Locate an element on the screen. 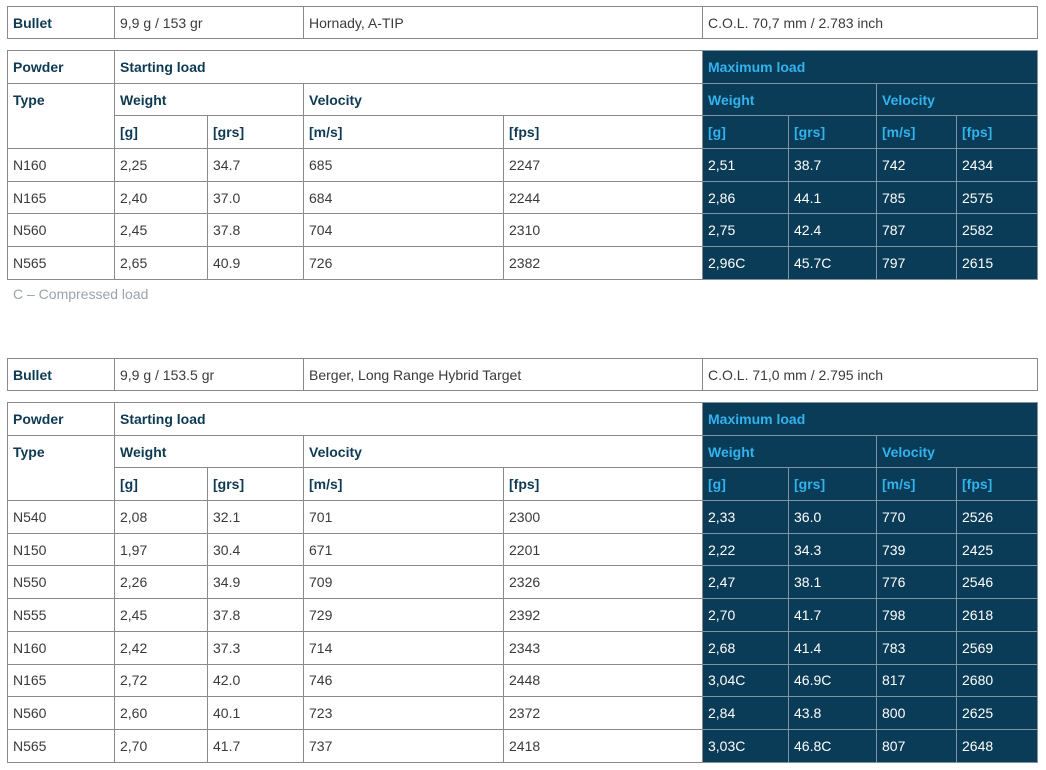 This screenshot has width=1046, height=770. start-weight-g-cell: 2,45 is located at coordinates (161, 615).